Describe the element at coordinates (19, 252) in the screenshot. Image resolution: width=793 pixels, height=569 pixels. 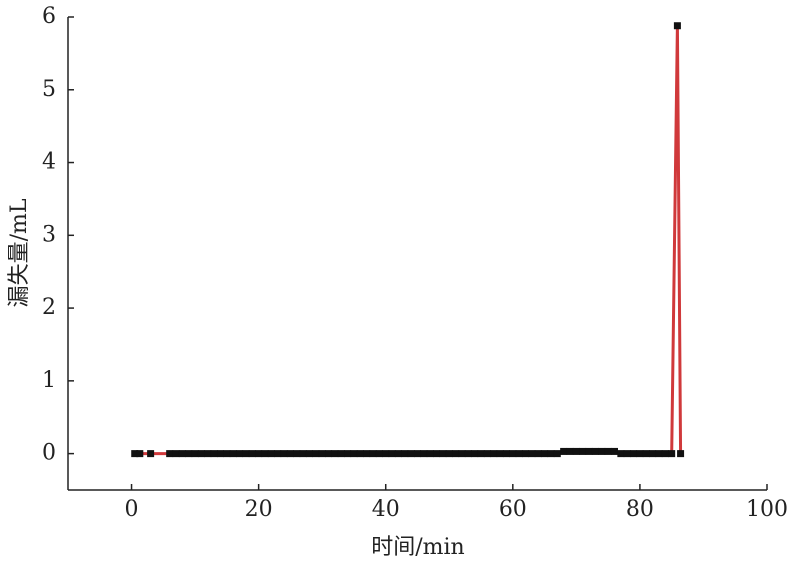
I see `y-axis-label: 漏失量/mL` at that location.